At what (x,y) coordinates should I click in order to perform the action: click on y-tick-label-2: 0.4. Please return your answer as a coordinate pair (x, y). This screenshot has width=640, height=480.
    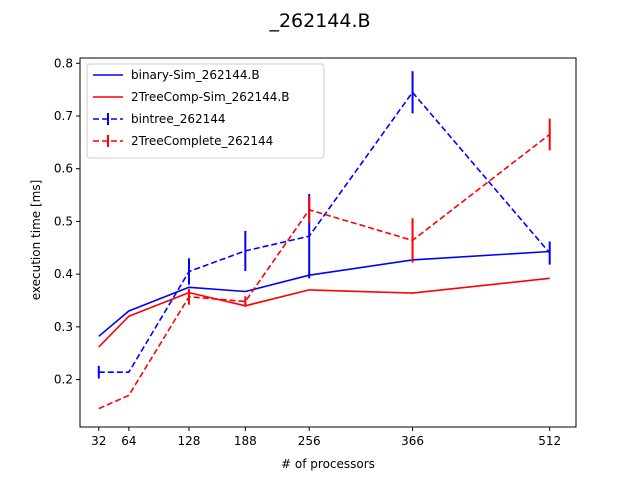
    Looking at the image, I should click on (63, 274).